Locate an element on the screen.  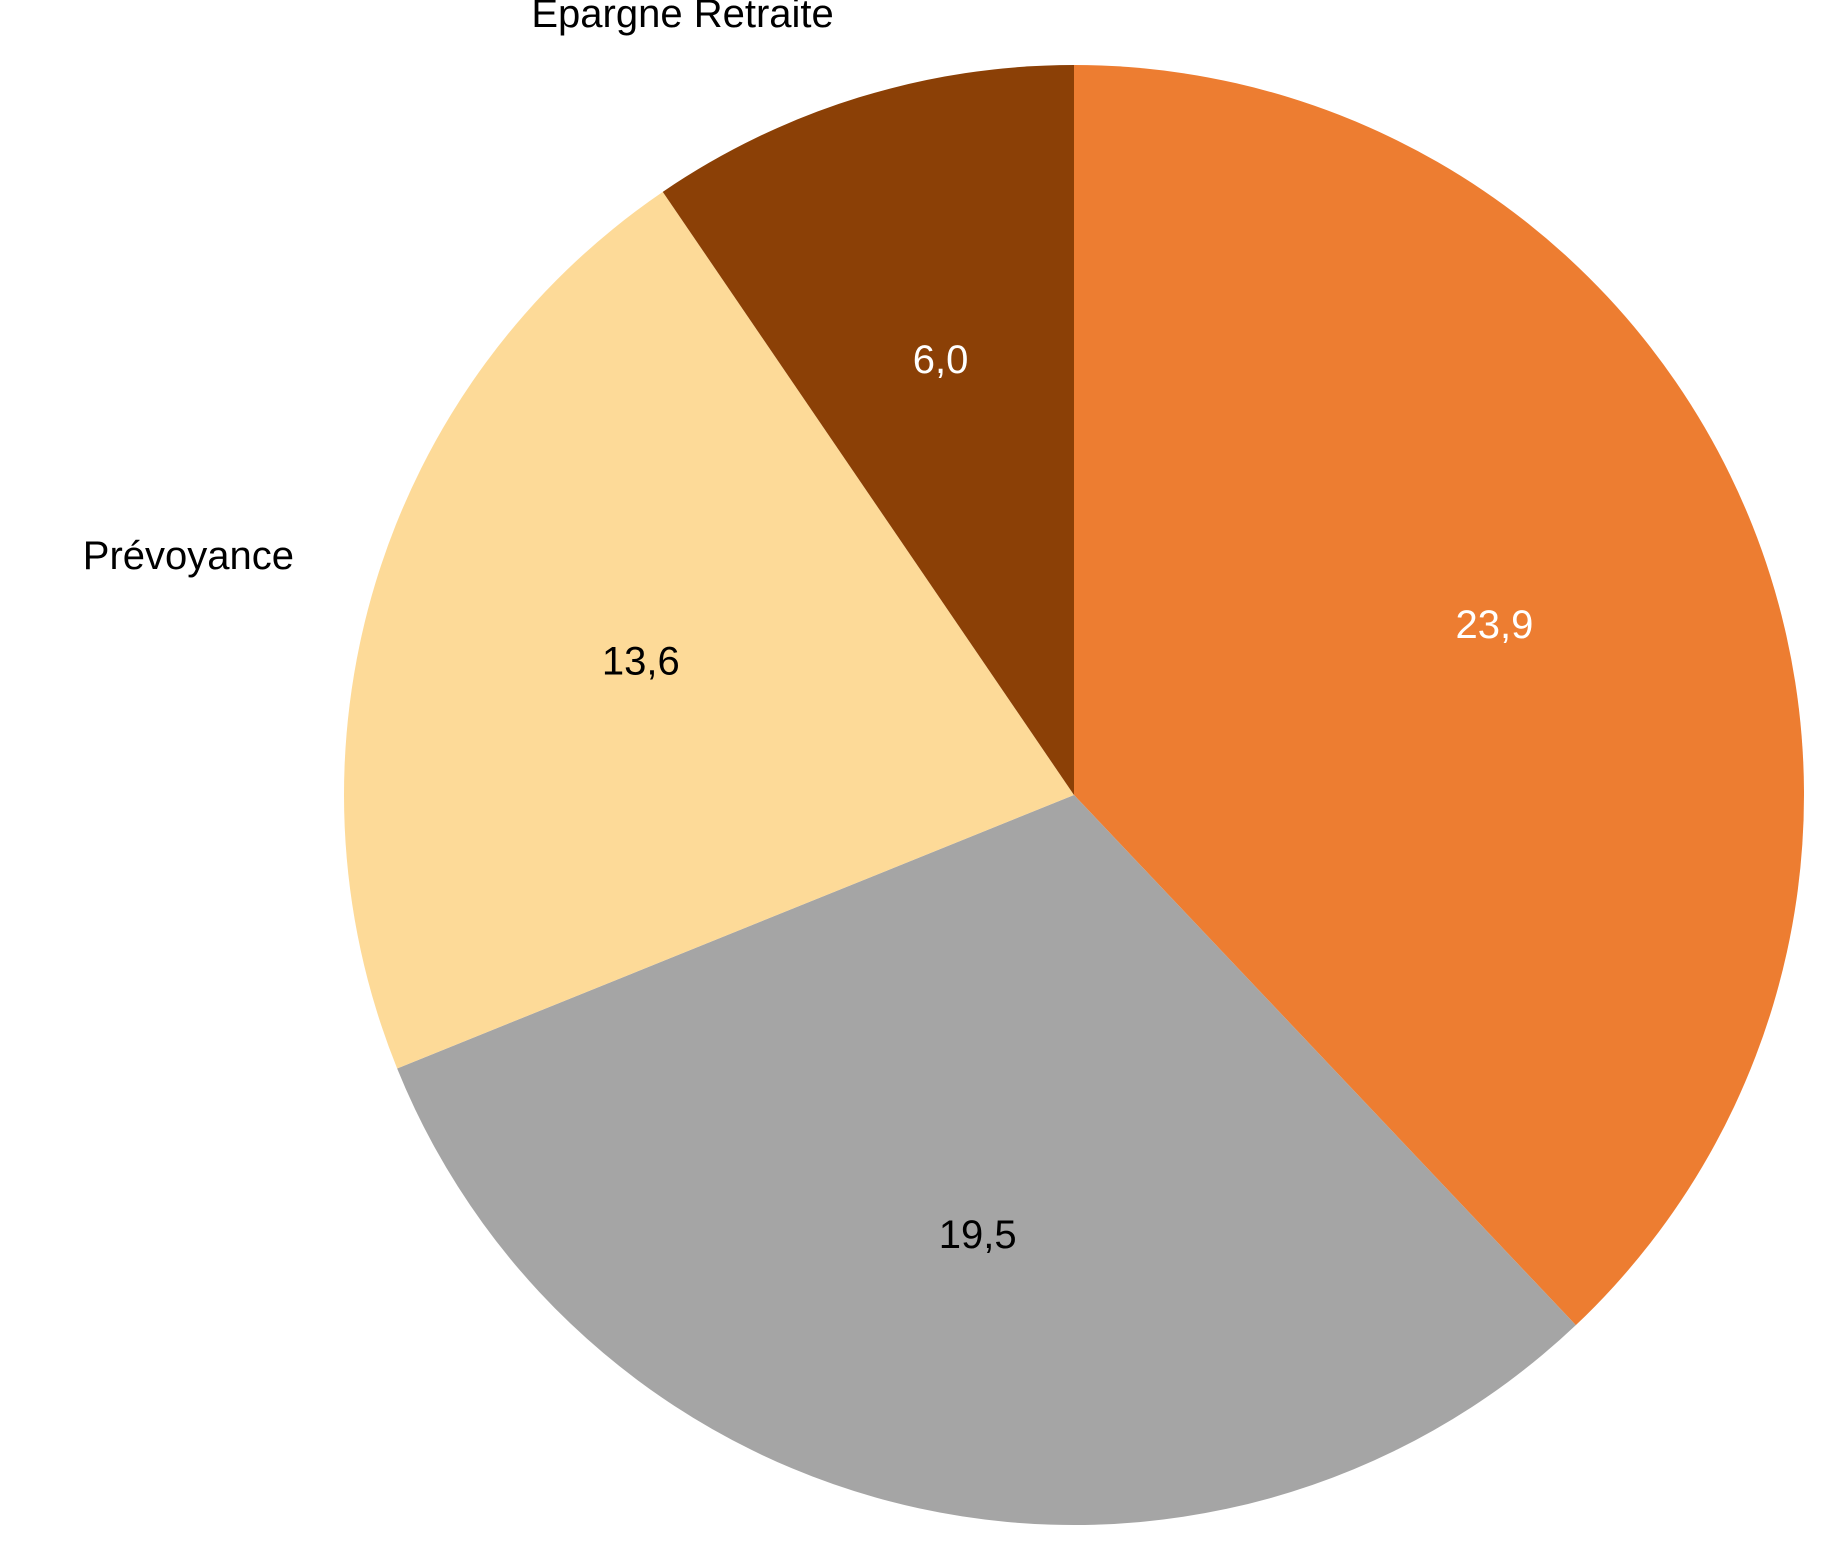
slice-value-label-4: 6,0 is located at coordinates (941, 360).